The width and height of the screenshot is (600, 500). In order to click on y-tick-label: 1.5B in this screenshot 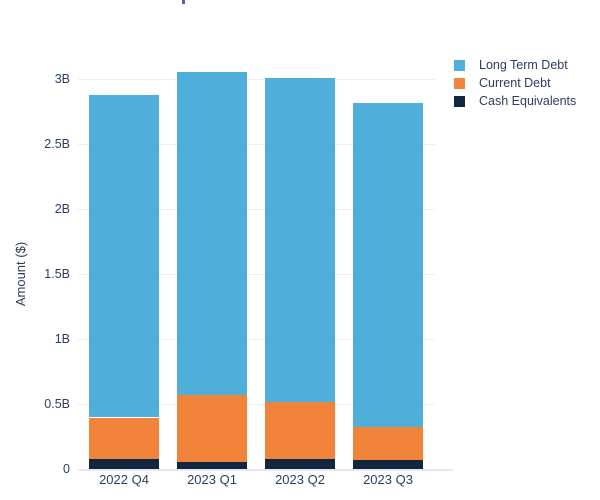, I will do `click(57, 274)`.